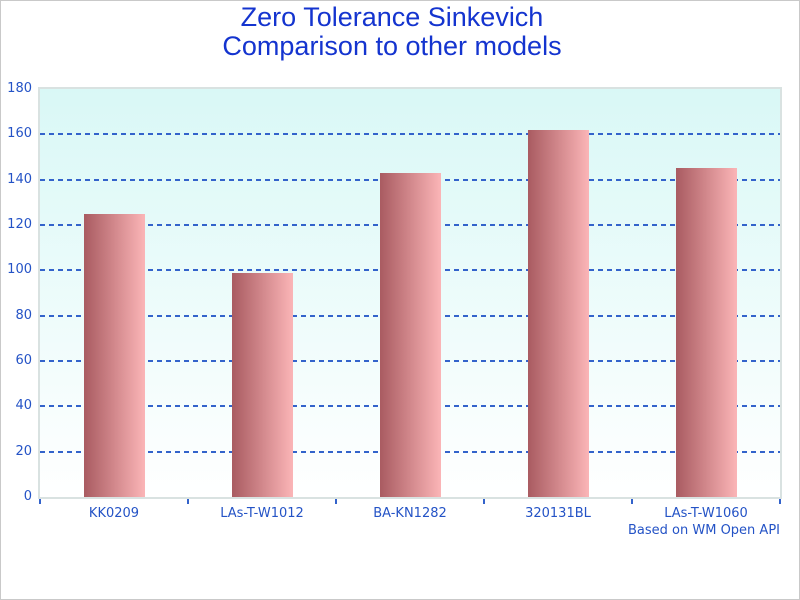 The height and width of the screenshot is (600, 800). What do you see at coordinates (262, 513) in the screenshot?
I see `x-tick-label-LAs-T-W1012: LAs-T-W1012` at bounding box center [262, 513].